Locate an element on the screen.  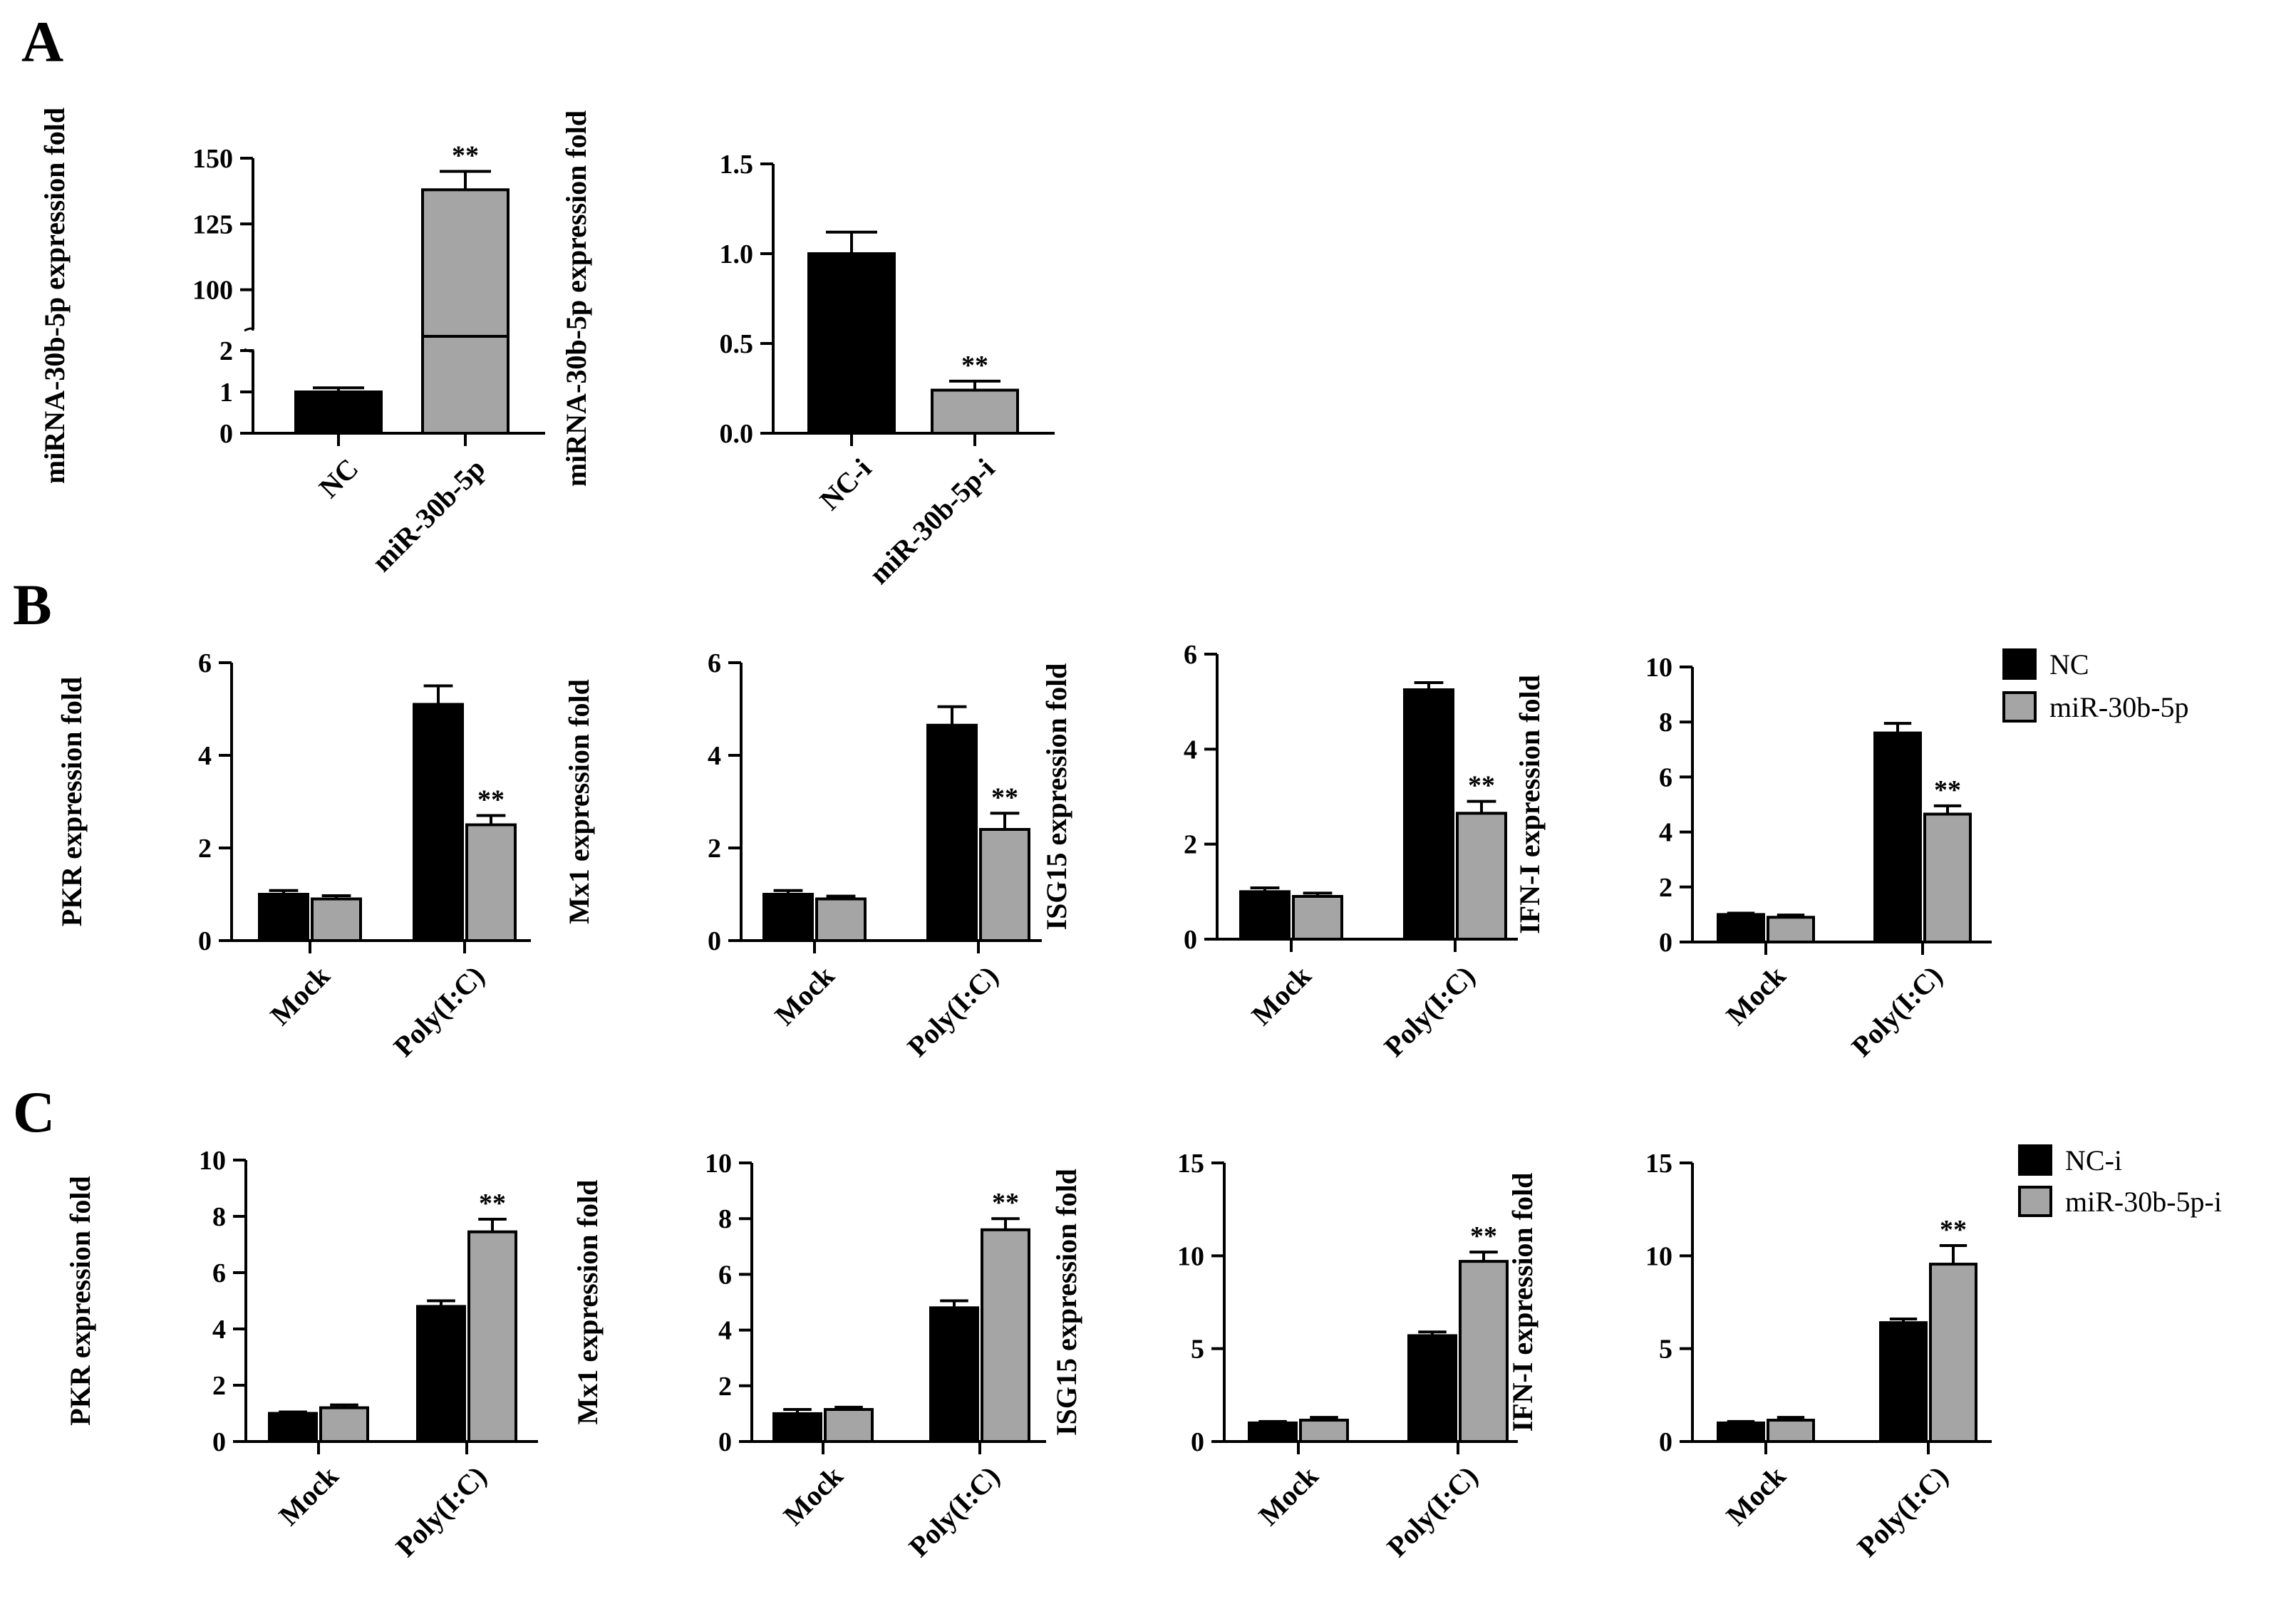
chart-b3-y-tick-label: 6 is located at coordinates (1191, 655).